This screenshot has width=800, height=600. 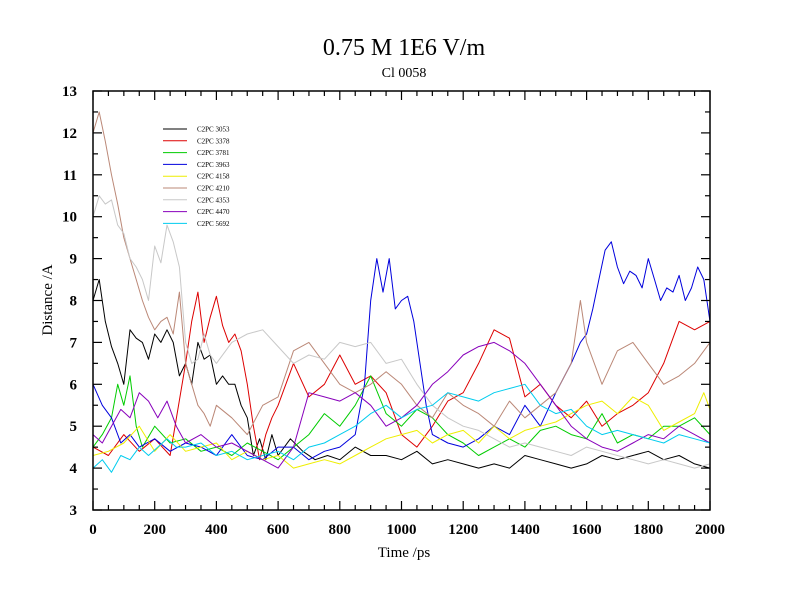 I want to click on legend-entry-1: C2PC 3378, so click(x=213, y=141).